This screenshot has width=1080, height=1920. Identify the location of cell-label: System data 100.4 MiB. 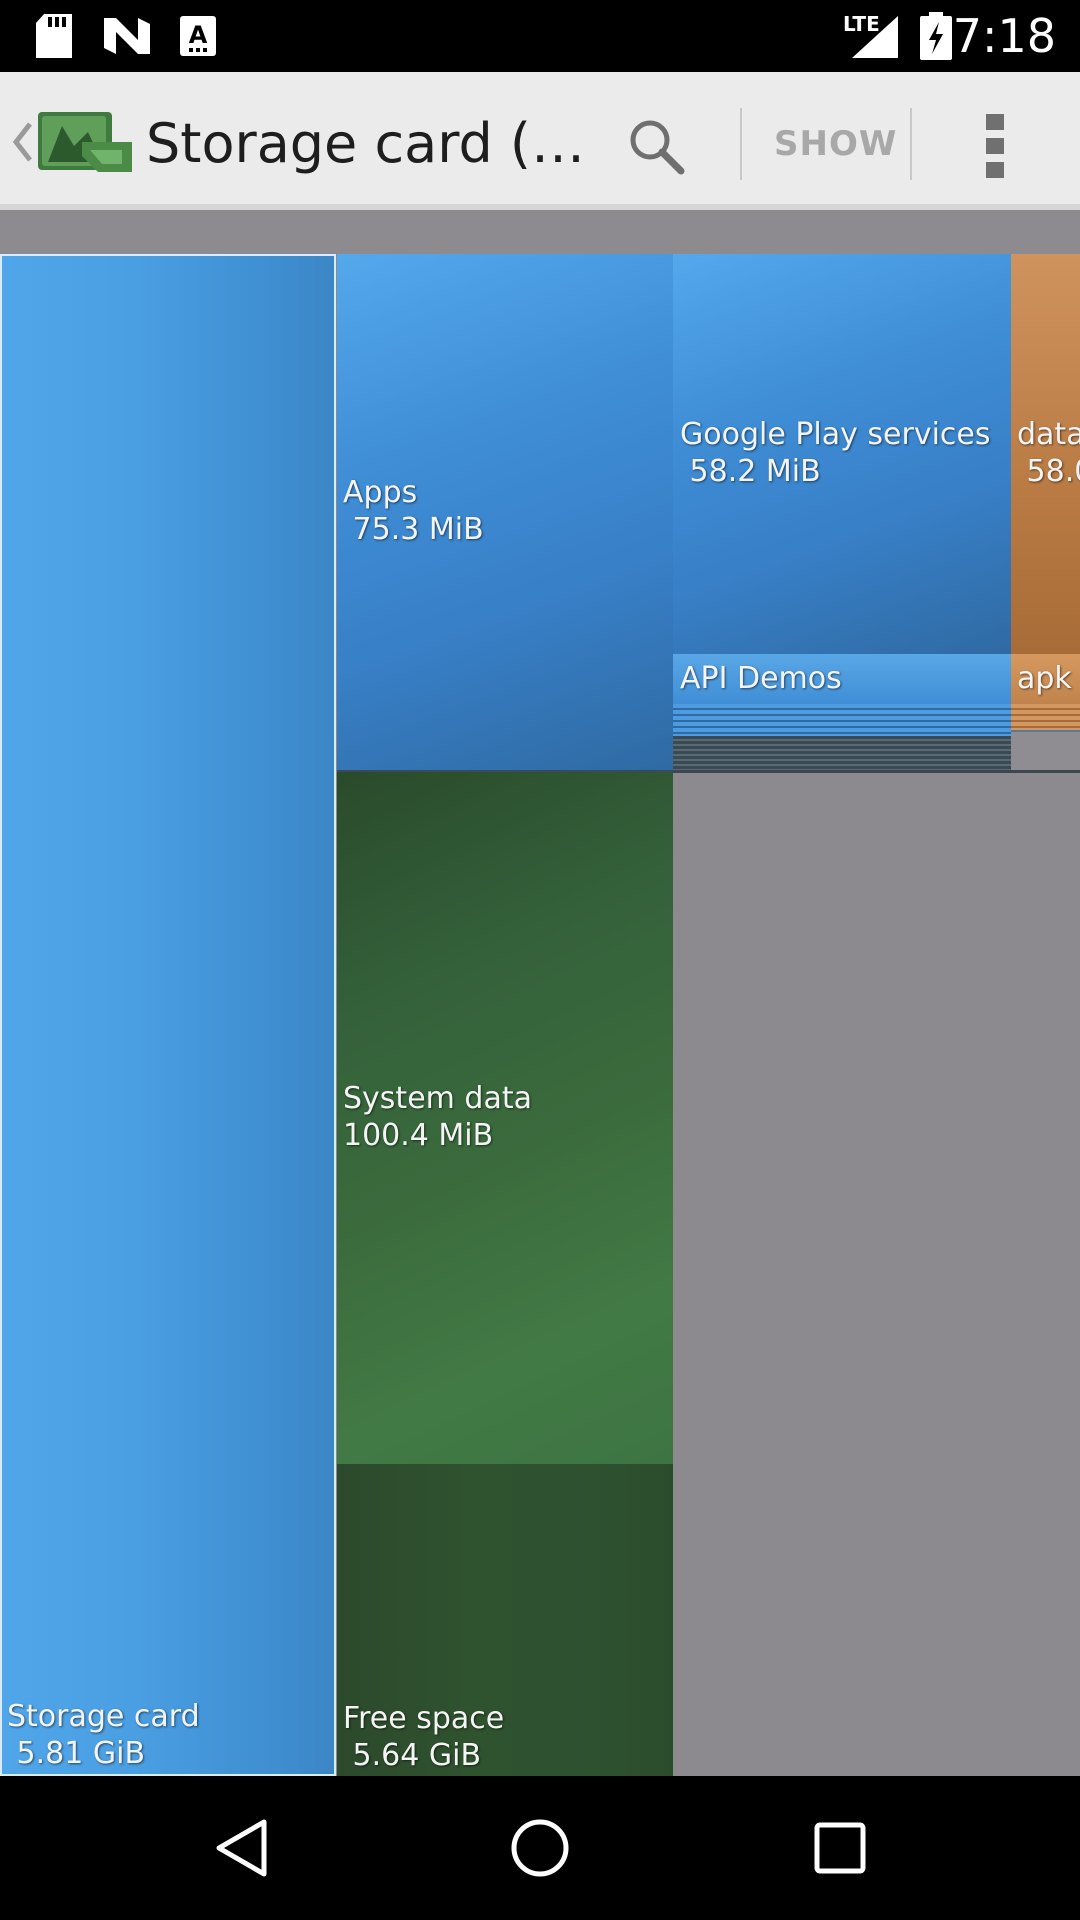
(437, 1117).